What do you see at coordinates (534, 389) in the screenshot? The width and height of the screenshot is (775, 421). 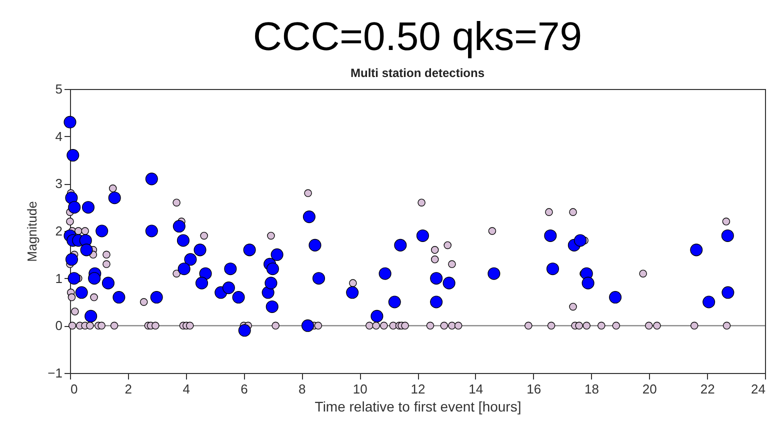 I see `x-tick-label: 16` at bounding box center [534, 389].